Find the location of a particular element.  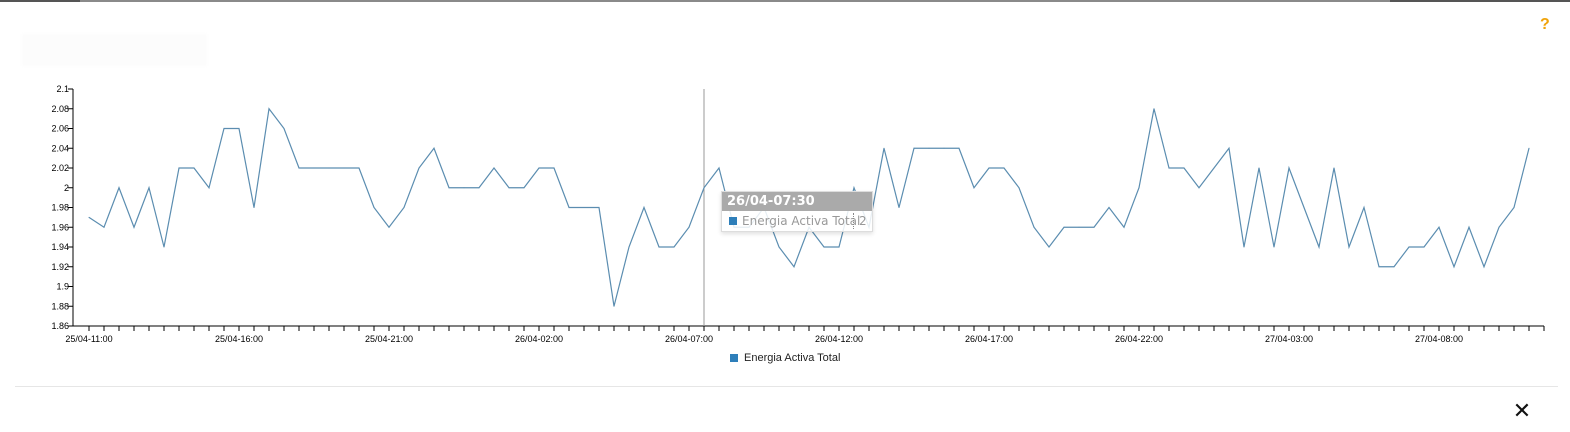

close-icon: ✕ is located at coordinates (1522, 410).